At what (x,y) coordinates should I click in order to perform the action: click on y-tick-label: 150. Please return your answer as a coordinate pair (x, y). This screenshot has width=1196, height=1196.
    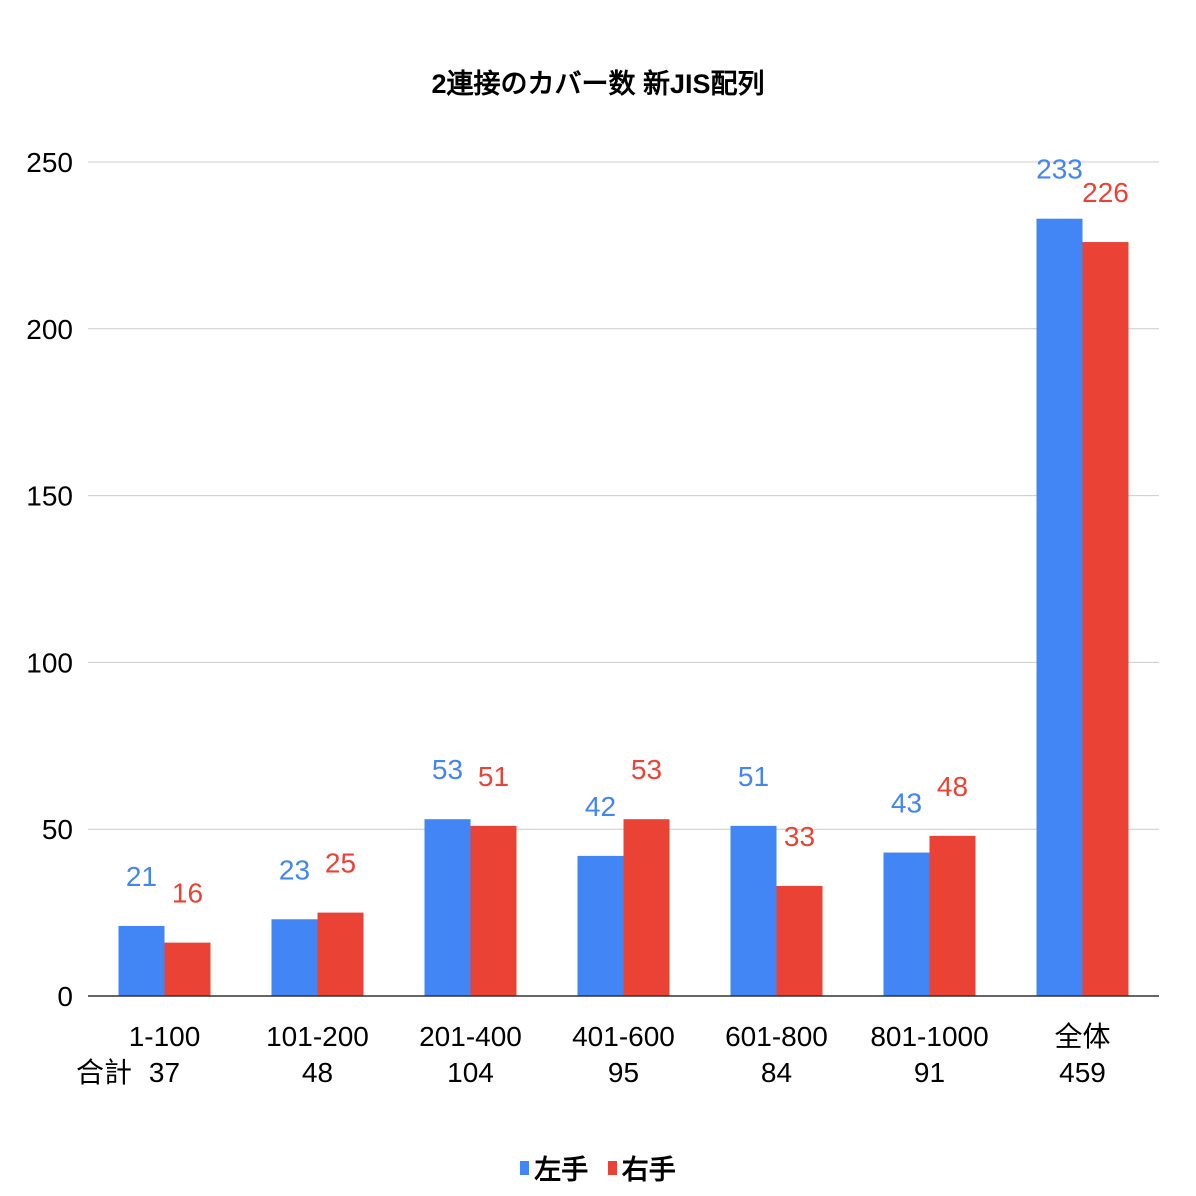
    Looking at the image, I should click on (49, 496).